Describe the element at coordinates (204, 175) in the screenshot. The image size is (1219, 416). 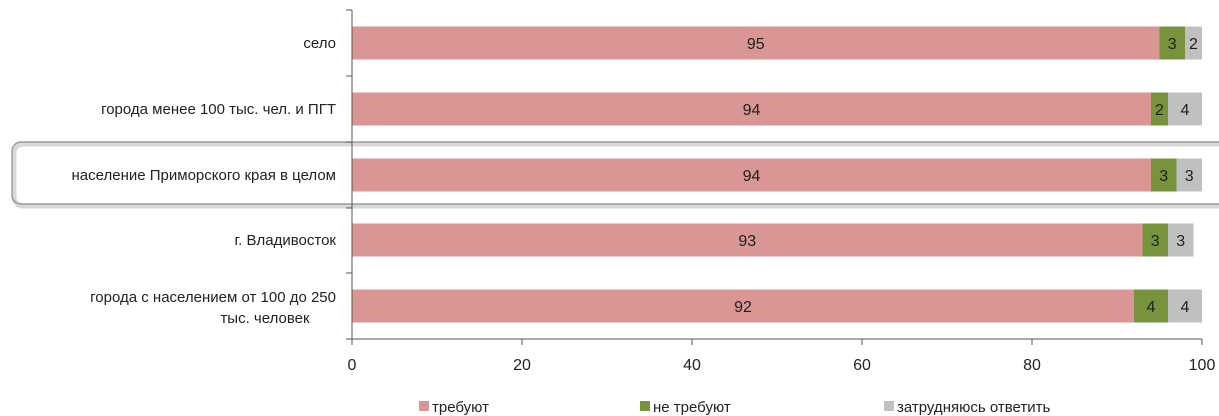
I see `category-label: население Приморского края в целом` at that location.